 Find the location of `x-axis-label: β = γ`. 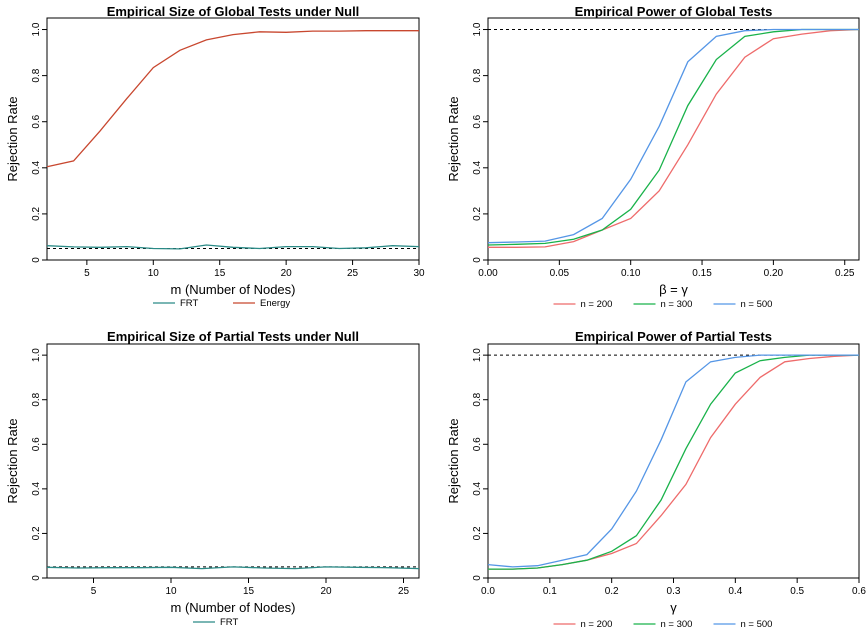

x-axis-label: β = γ is located at coordinates (673, 289).